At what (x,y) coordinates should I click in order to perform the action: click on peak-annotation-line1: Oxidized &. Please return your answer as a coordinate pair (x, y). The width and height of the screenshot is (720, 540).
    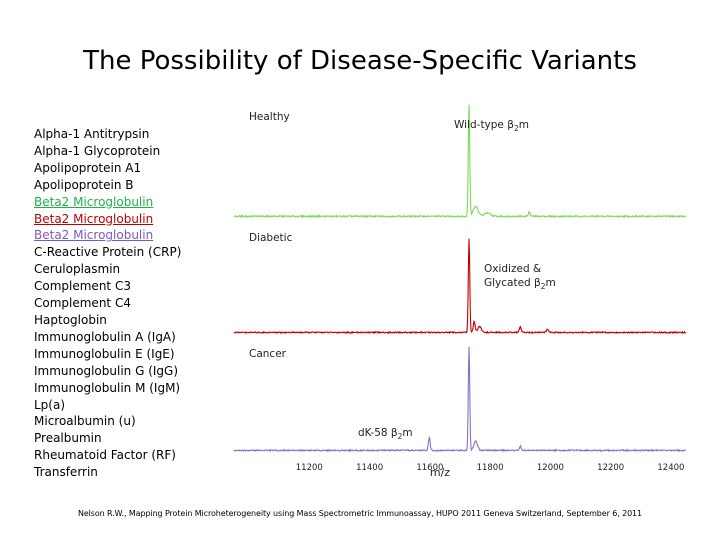
    Looking at the image, I should click on (512, 269).